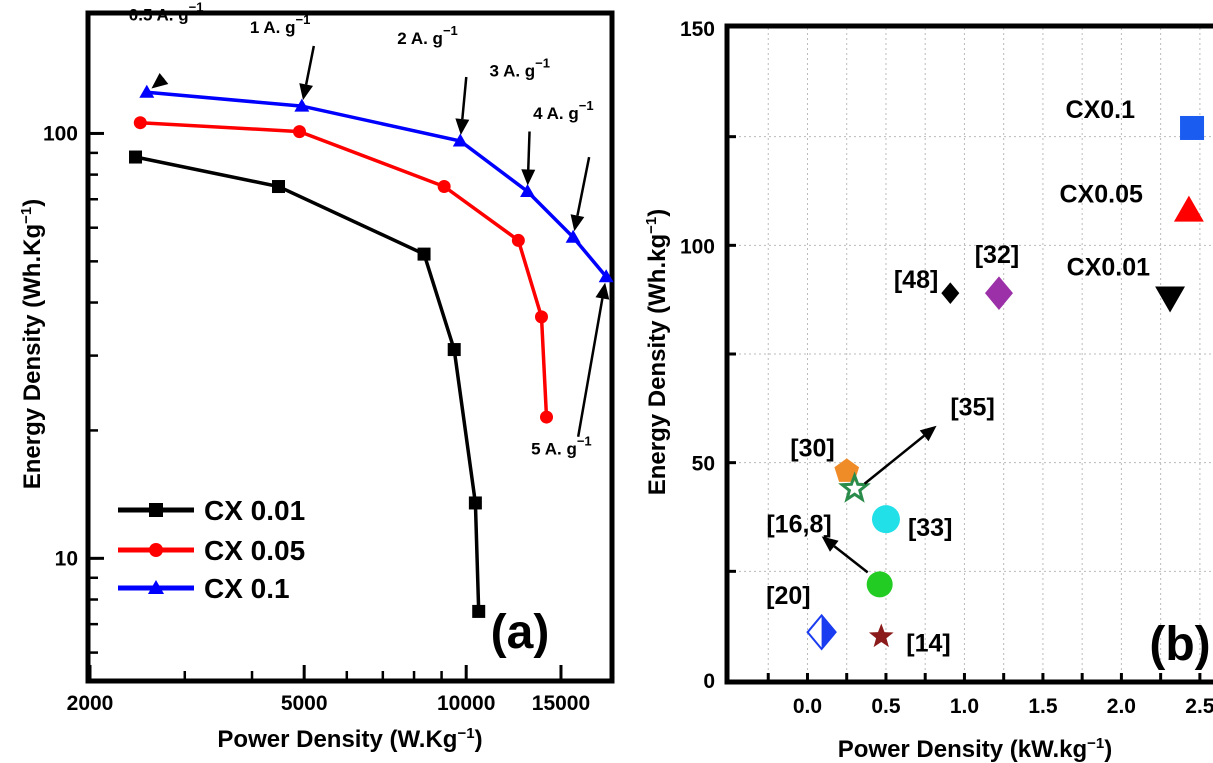  Describe the element at coordinates (1101, 195) in the screenshot. I see `scatter-label-cx0-05: CX0.05` at that location.